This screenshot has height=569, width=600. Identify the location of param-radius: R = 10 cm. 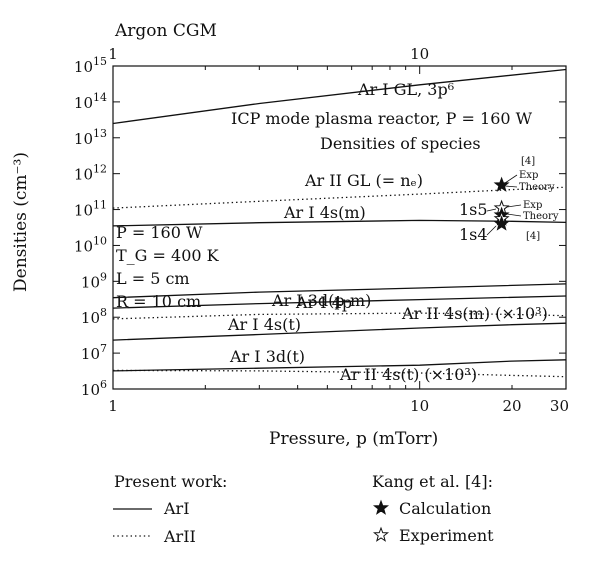
(158, 301).